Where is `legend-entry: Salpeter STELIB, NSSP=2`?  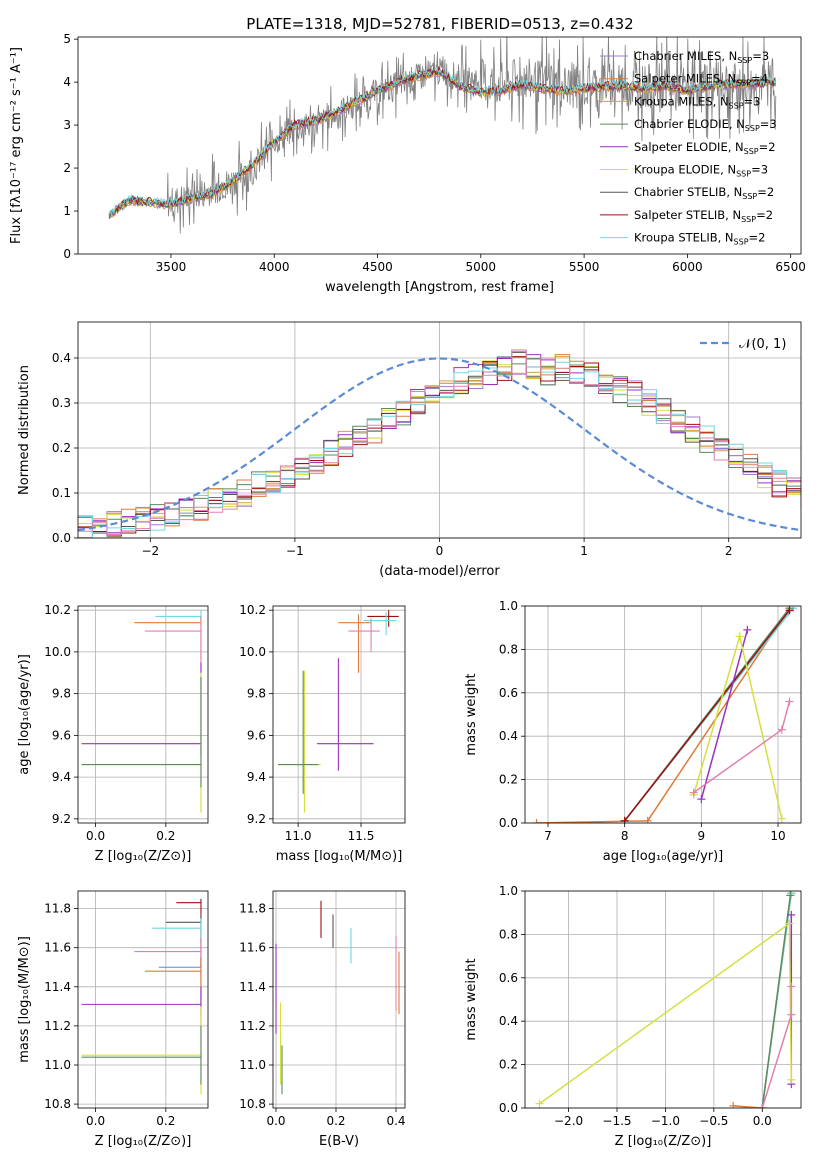
legend-entry: Salpeter STELIB, NSSP=2 is located at coordinates (703, 216).